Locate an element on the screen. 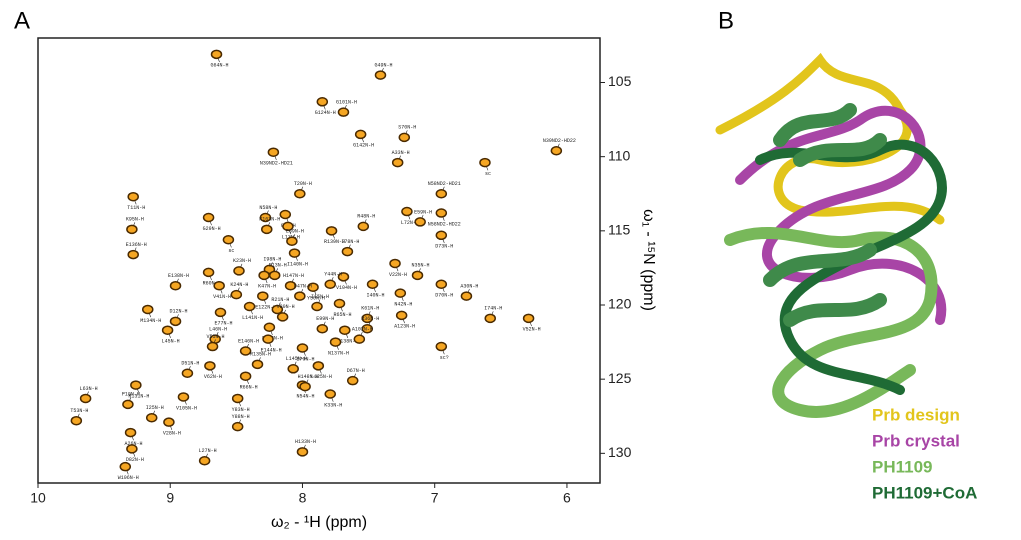 This screenshot has width=1021, height=540. peak-label: R65N-H is located at coordinates (342, 315).